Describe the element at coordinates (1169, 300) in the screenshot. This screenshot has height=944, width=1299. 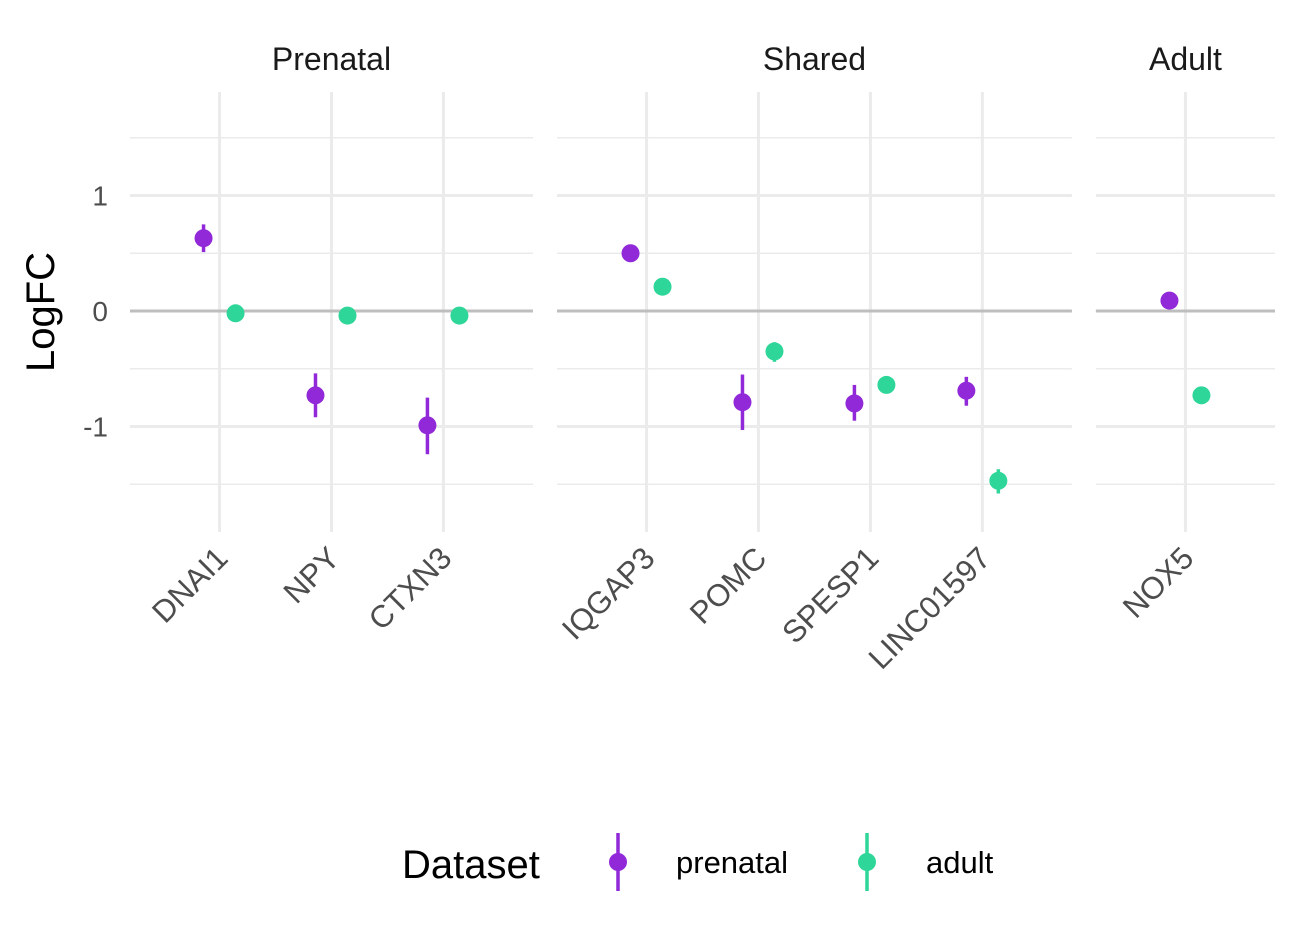
I see `point-prenatal-nox5` at that location.